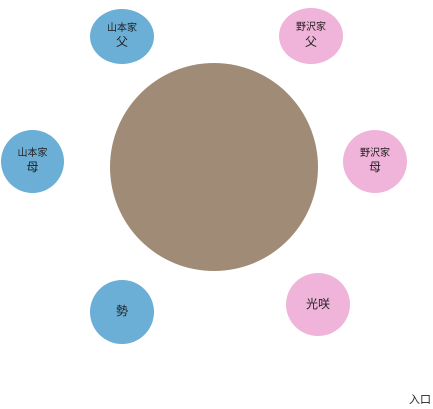 This screenshot has width=433, height=409. Describe the element at coordinates (420, 399) in the screenshot. I see `entrance-label: 入口` at that location.